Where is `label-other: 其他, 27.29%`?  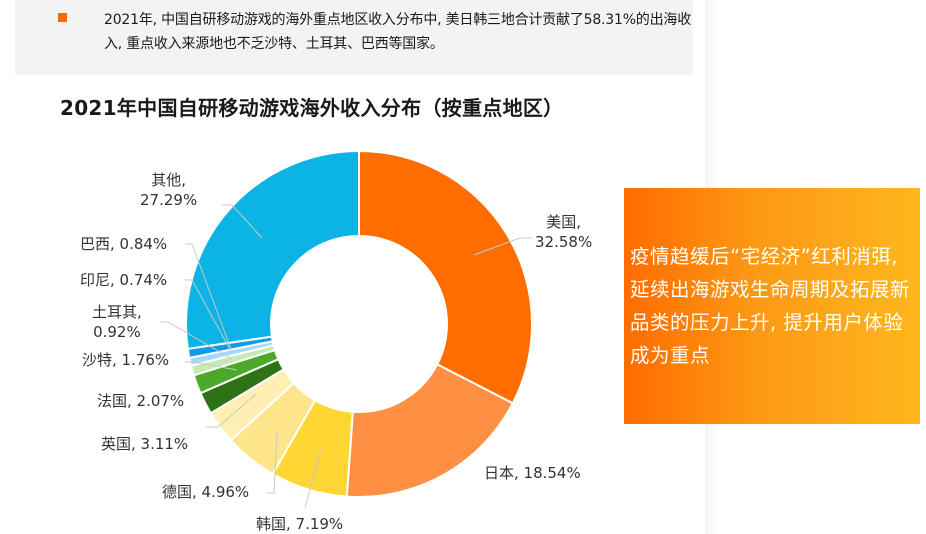 label-other: 其他, 27.29% is located at coordinates (168, 190).